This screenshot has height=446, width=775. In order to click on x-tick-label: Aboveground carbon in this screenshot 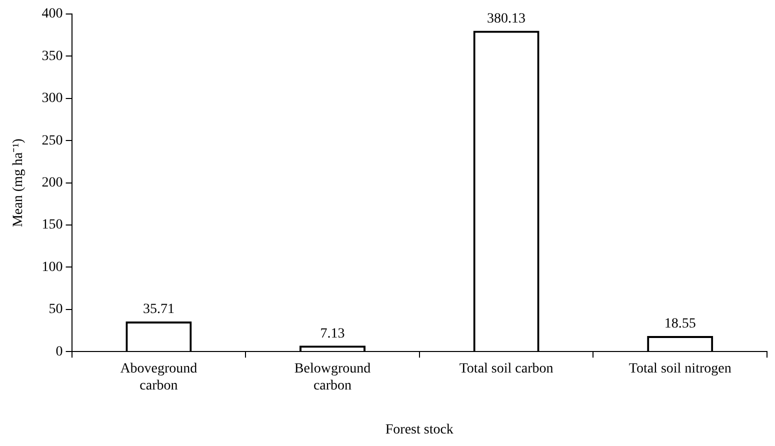, I will do `click(159, 378)`.